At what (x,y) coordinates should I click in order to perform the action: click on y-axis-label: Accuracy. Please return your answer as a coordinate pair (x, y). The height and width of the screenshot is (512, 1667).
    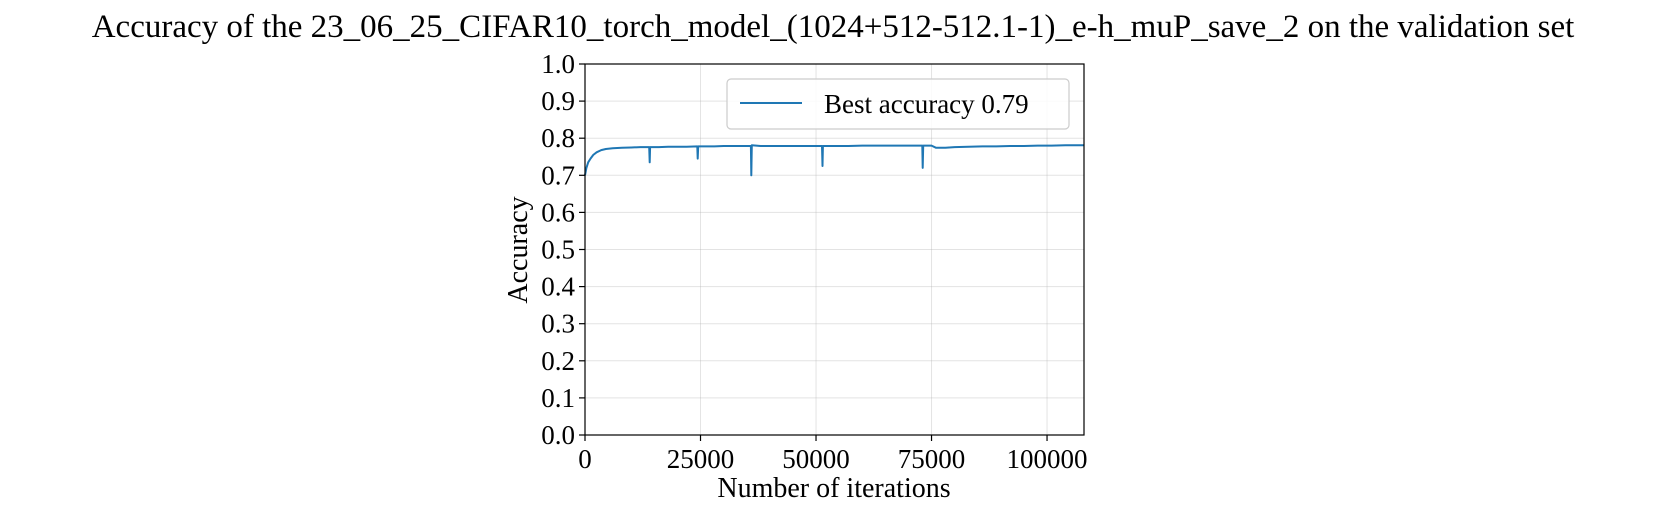
    Looking at the image, I should click on (518, 249).